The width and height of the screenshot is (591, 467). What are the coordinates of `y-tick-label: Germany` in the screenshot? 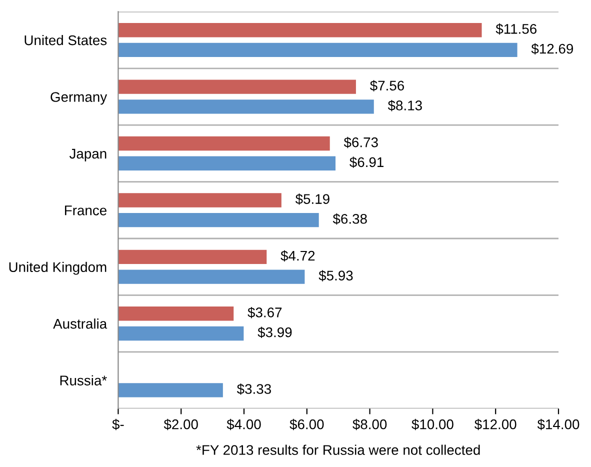 It's located at (79, 98).